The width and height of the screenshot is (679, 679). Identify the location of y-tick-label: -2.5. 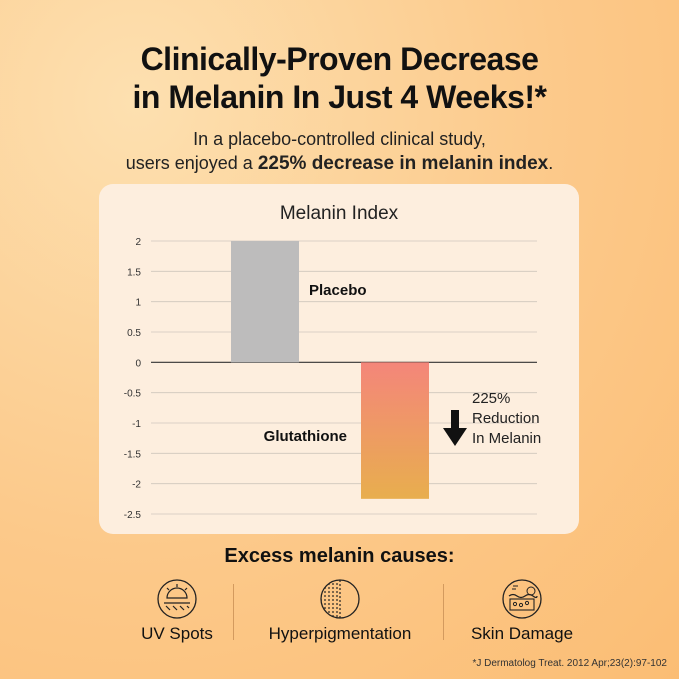
(133, 515).